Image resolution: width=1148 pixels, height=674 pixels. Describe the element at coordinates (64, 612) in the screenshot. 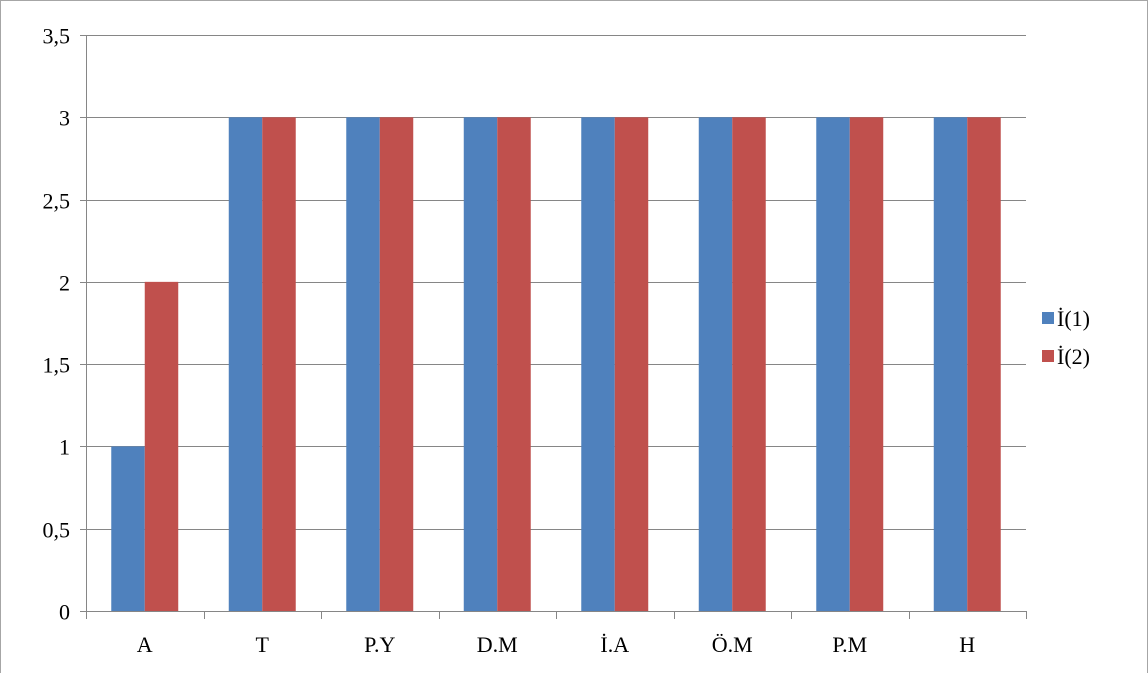

I see `y-tick-label: 0` at that location.